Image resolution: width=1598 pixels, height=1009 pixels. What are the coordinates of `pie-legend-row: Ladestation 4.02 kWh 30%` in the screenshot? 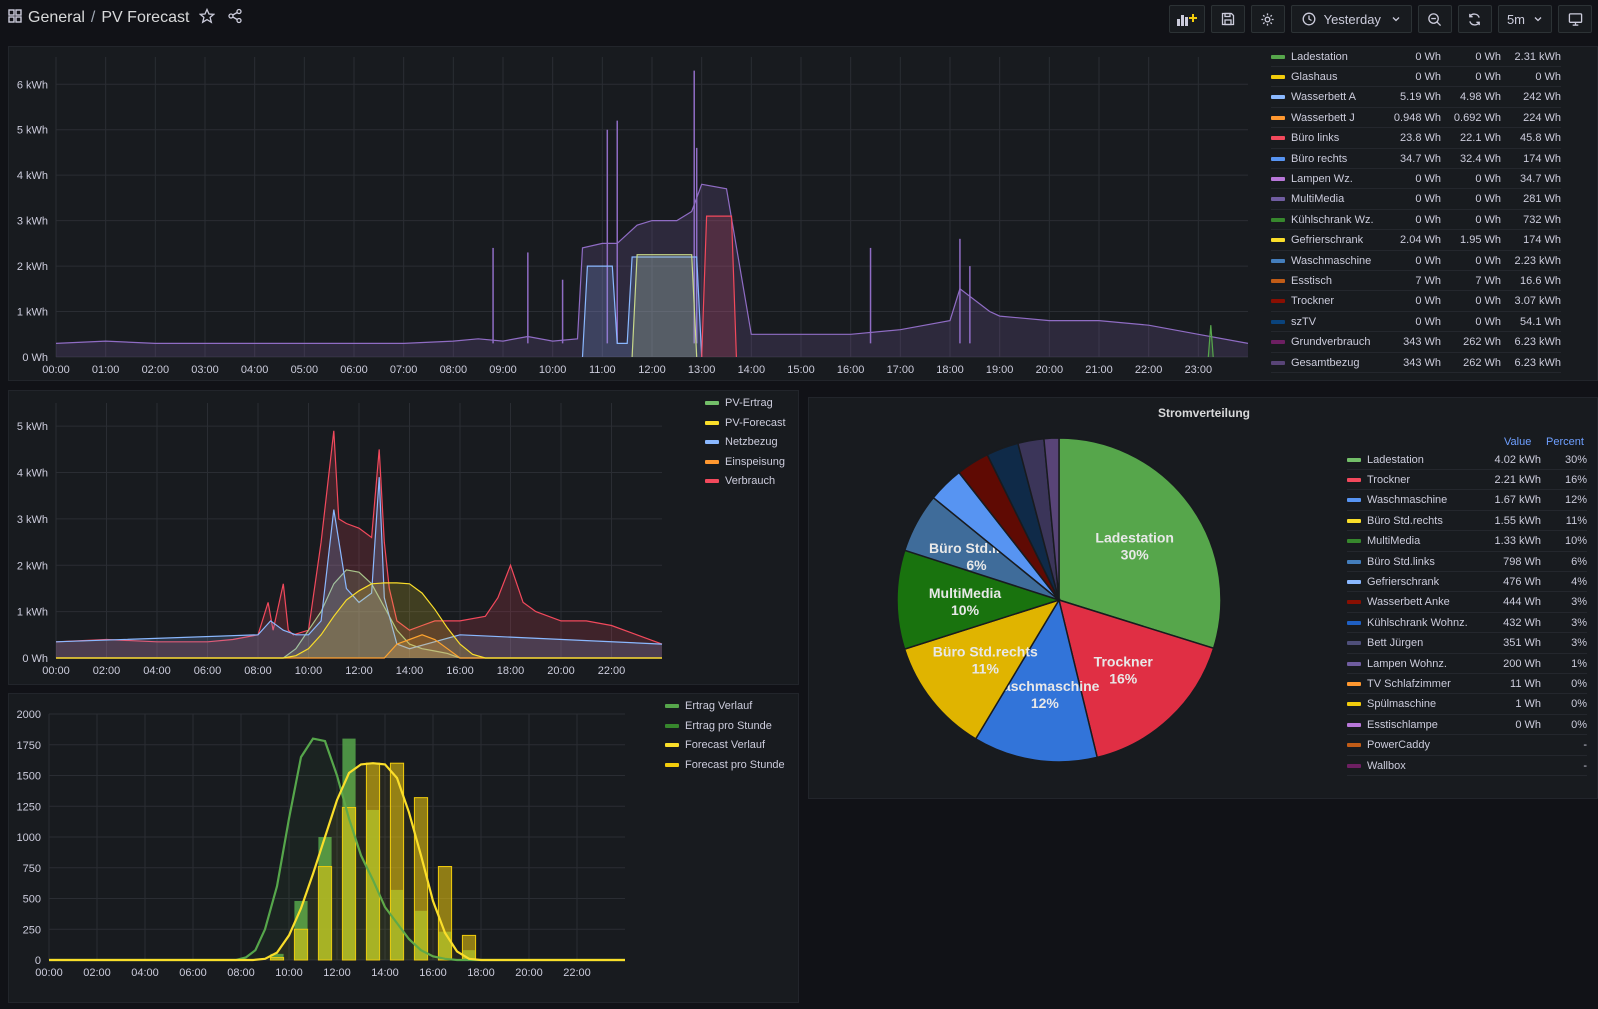 It's located at (1467, 460).